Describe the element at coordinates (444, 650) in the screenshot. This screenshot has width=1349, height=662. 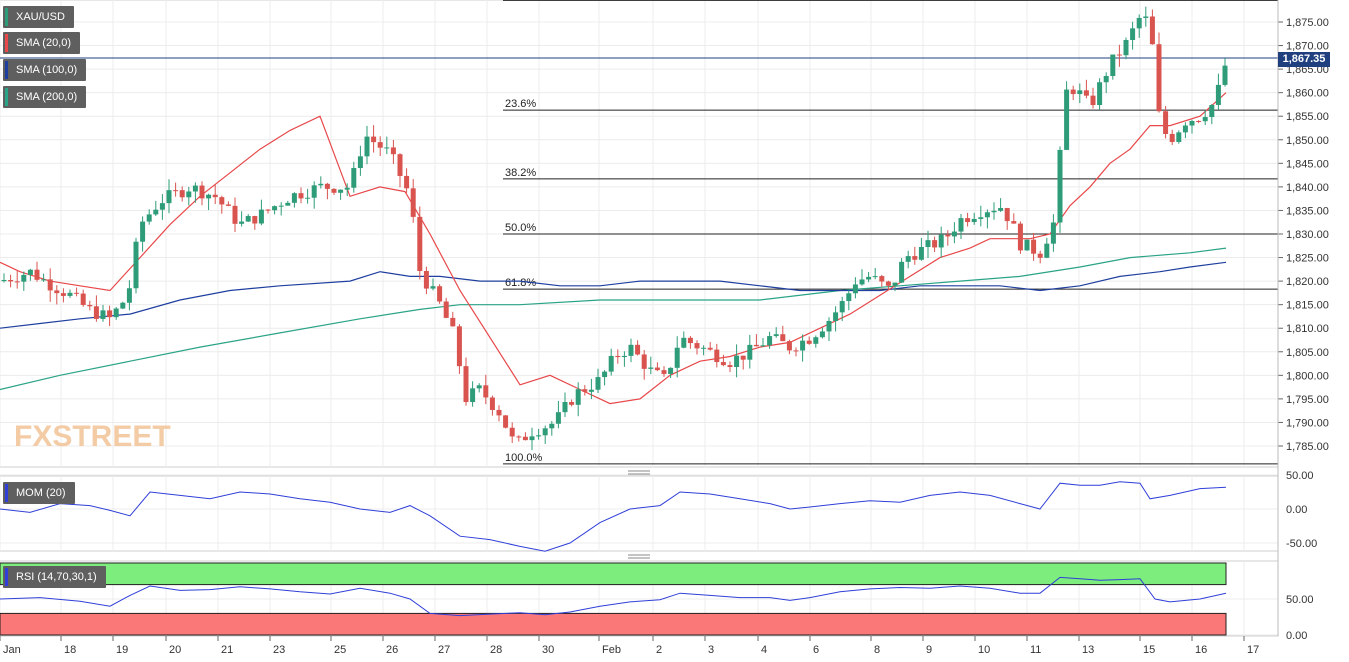
I see `x-tick-label: 27` at that location.